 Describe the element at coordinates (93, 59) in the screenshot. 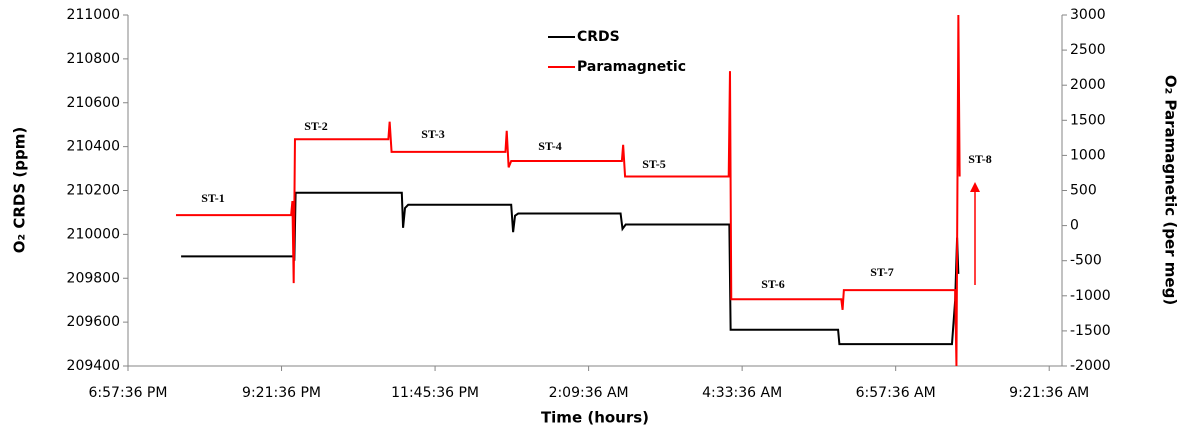

I see `y-tick-label: 210800` at that location.